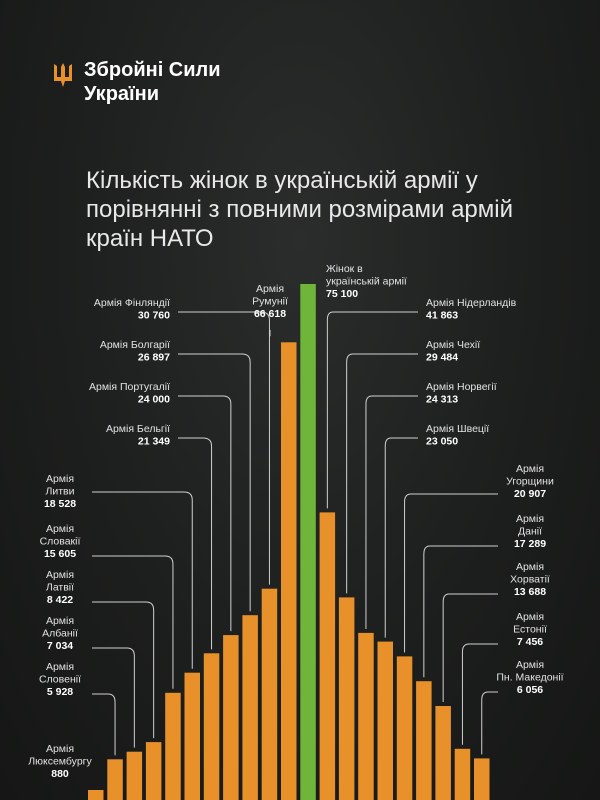 The height and width of the screenshot is (800, 600). What do you see at coordinates (154, 316) in the screenshot?
I see `bar-value-label: 30 760` at bounding box center [154, 316].